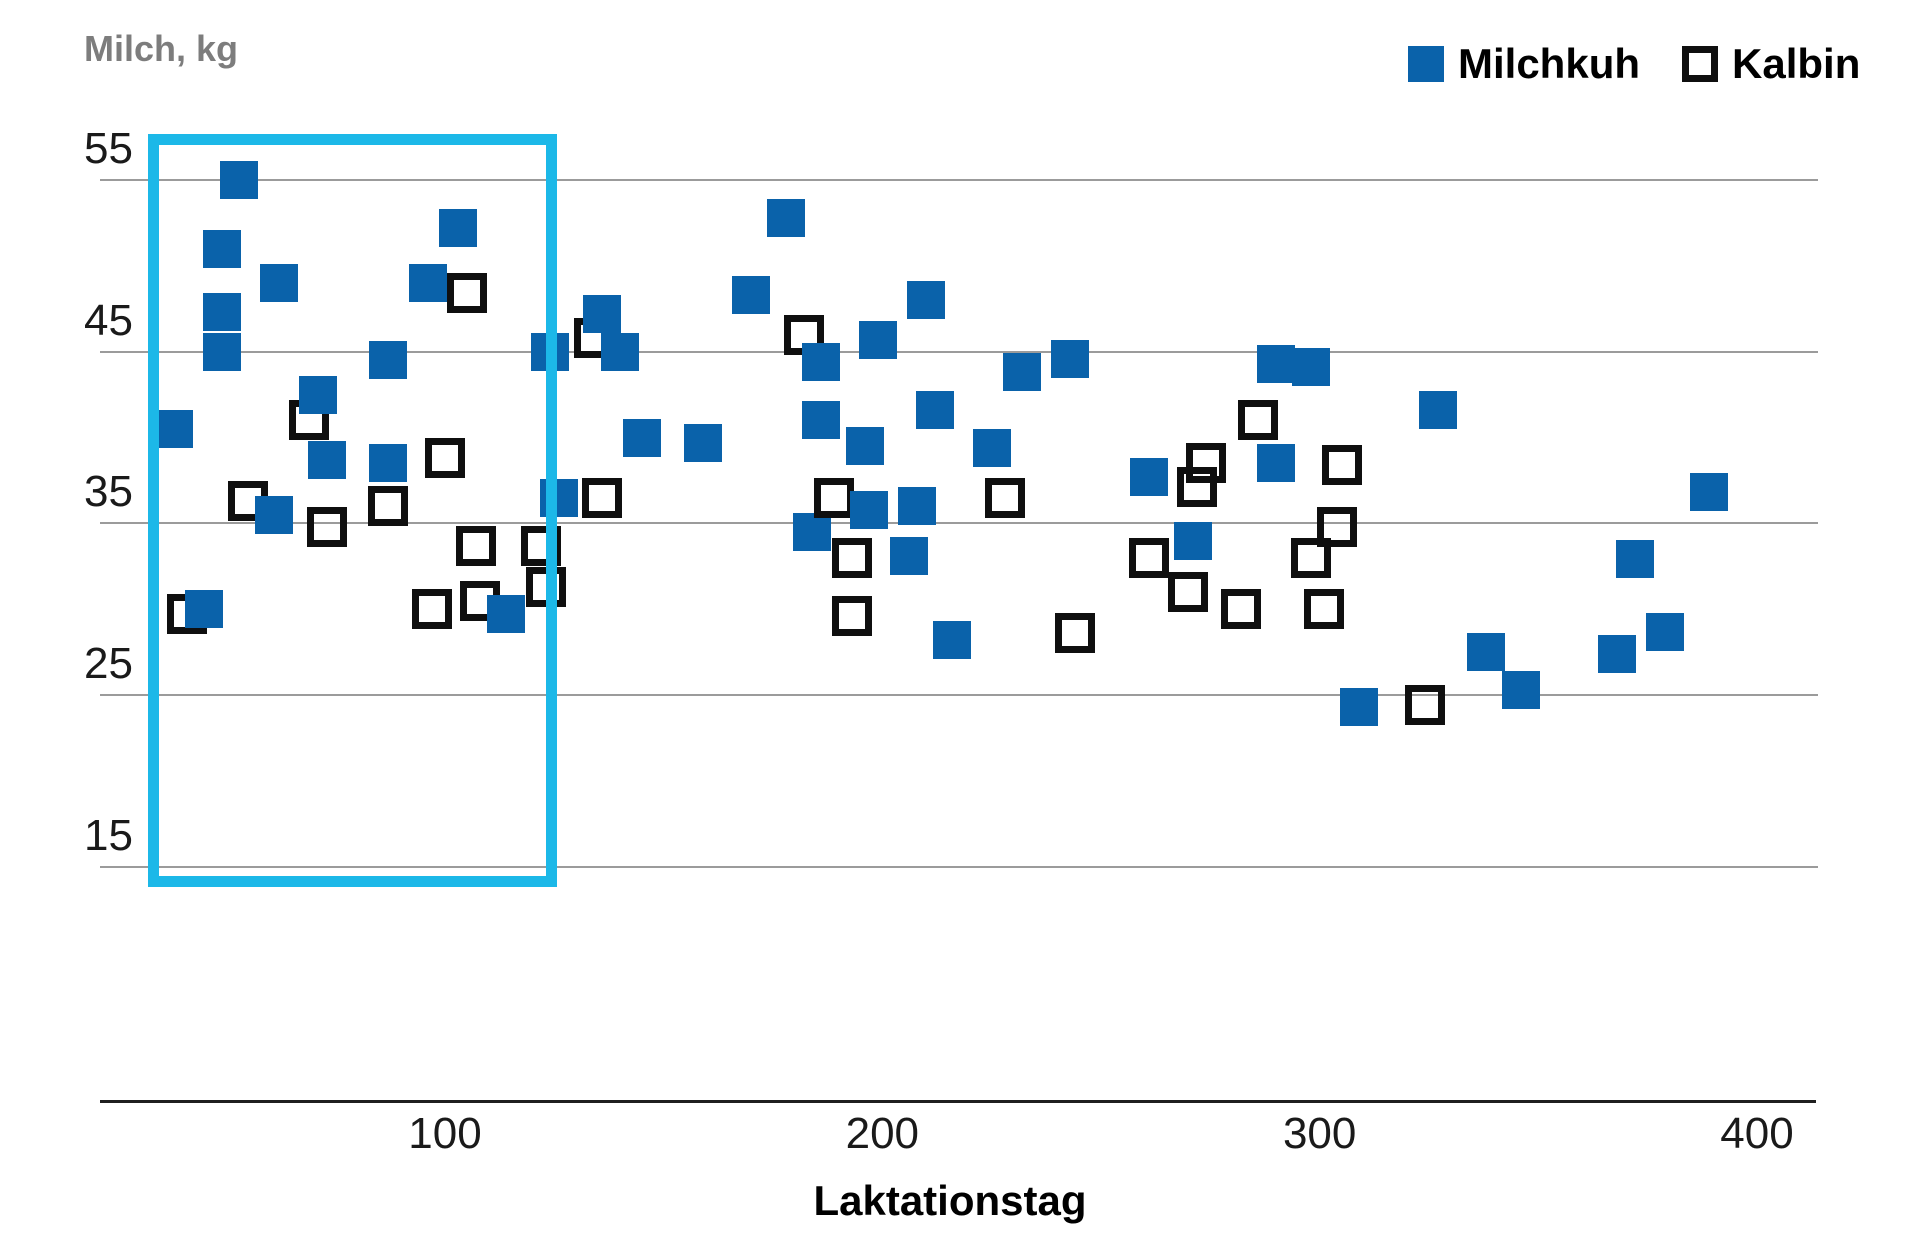  I want to click on y-tick-label-25: 25, so click(108, 664).